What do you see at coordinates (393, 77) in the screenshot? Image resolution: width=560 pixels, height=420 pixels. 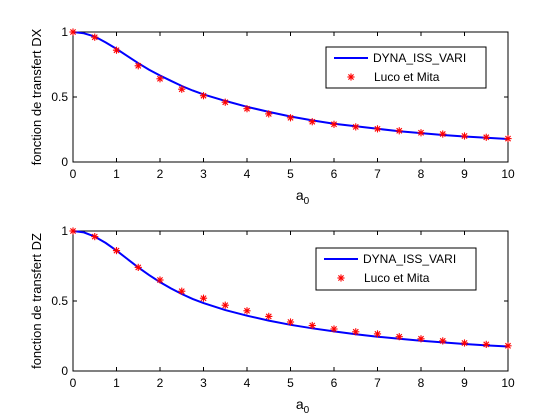 I see `legend-entry-2: Luco et Mita` at bounding box center [393, 77].